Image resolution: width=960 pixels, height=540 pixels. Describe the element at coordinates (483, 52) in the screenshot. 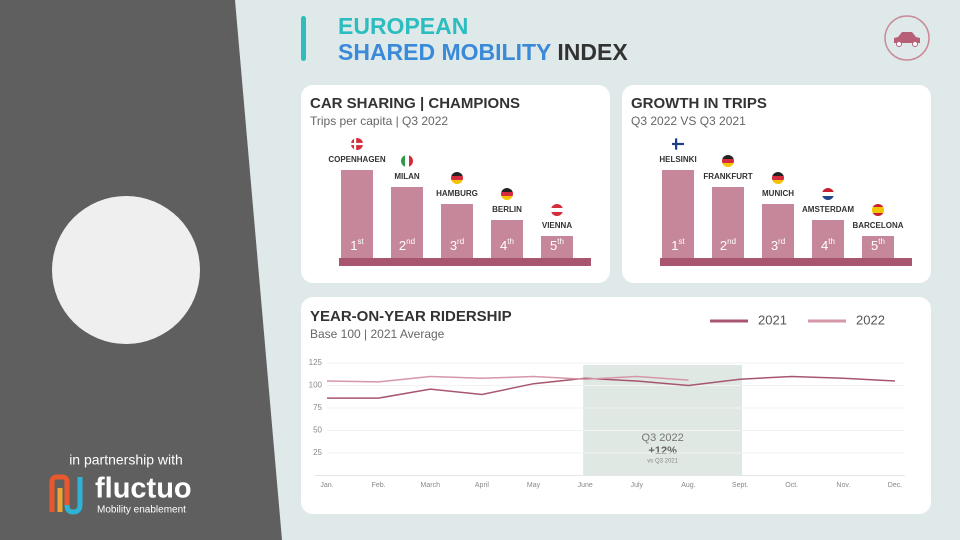

I see `title-line2: SHARED MOBILITY INDEX` at that location.